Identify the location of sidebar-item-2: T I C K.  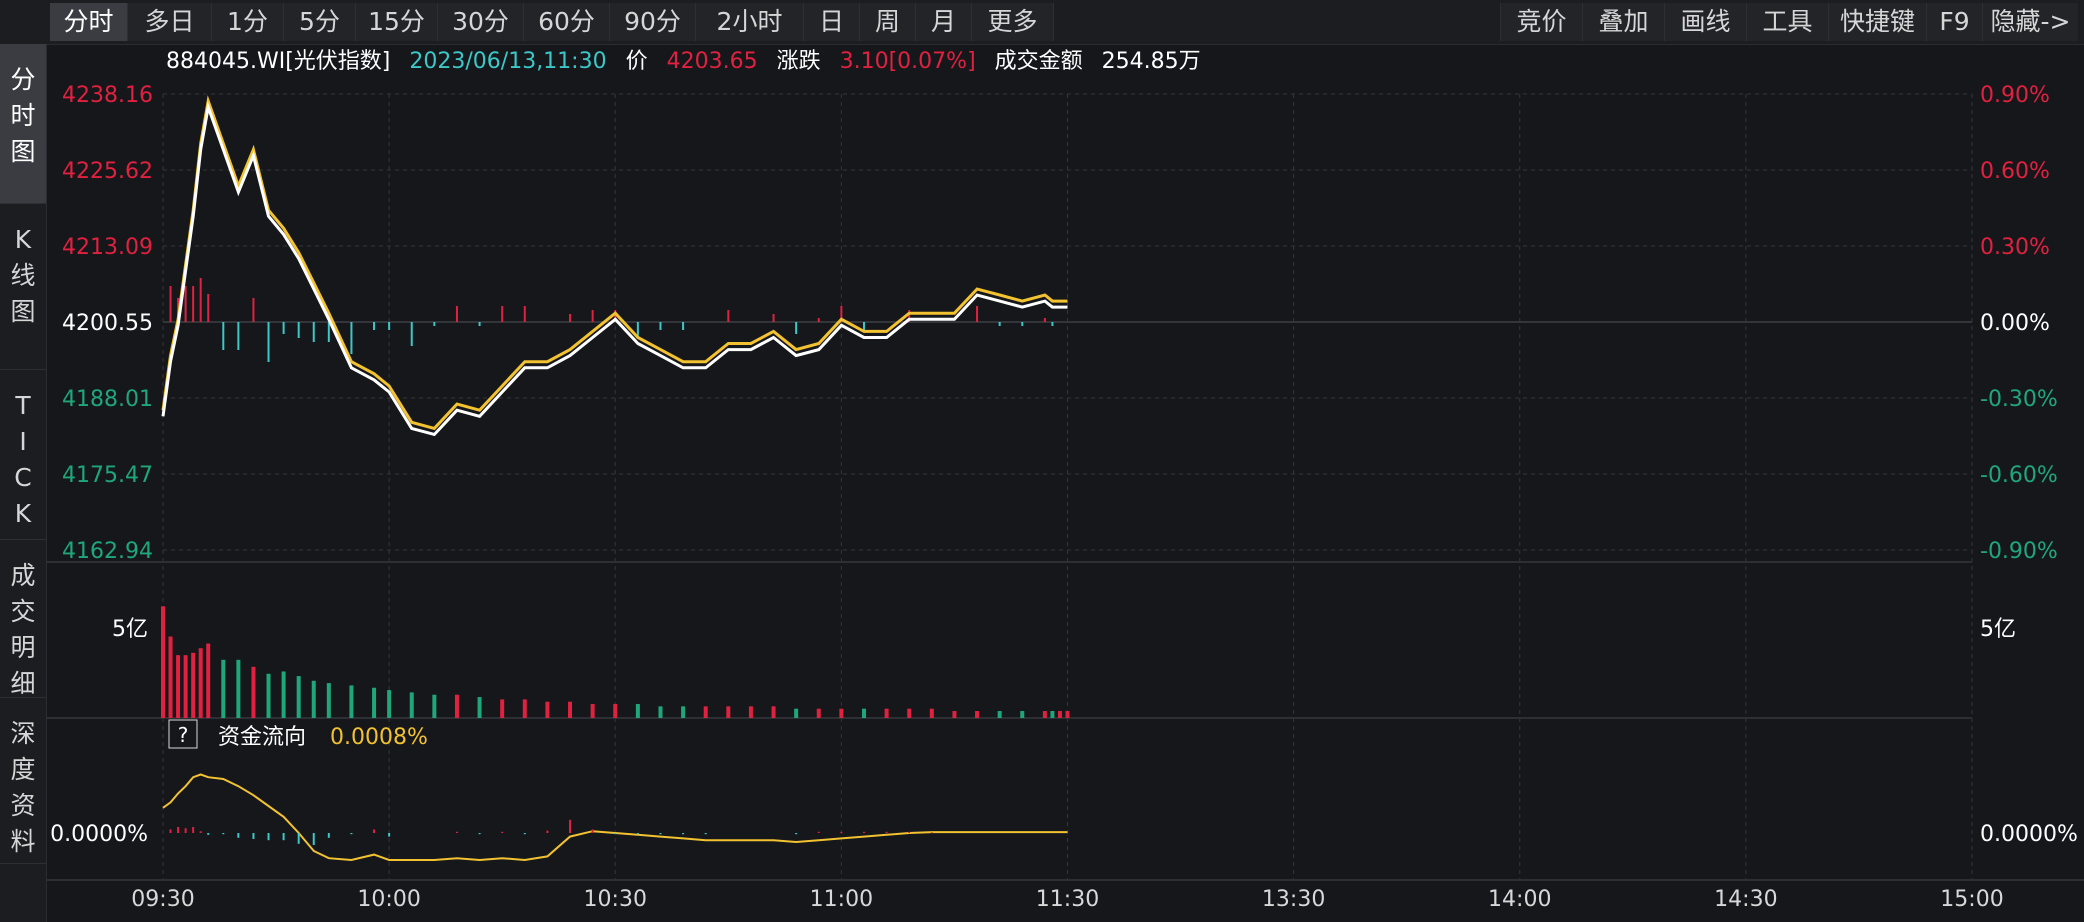
(23, 455).